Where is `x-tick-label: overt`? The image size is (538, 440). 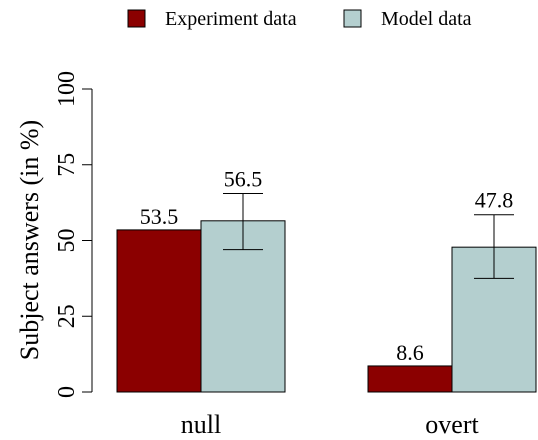
x-tick-label: overt is located at coordinates (452, 424).